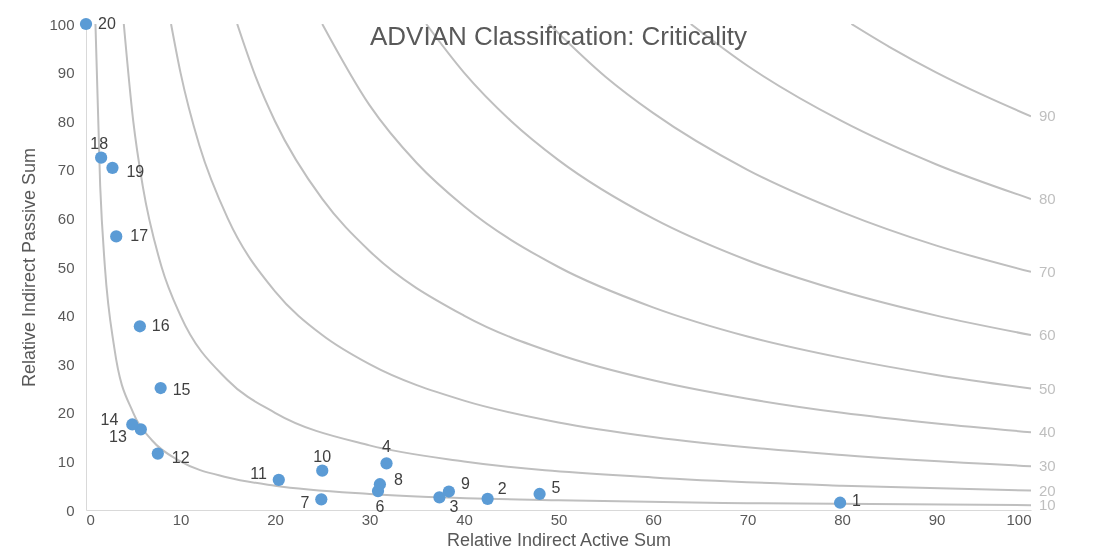 The height and width of the screenshot is (557, 1096). Describe the element at coordinates (502, 488) in the screenshot. I see `annotation: 2` at that location.